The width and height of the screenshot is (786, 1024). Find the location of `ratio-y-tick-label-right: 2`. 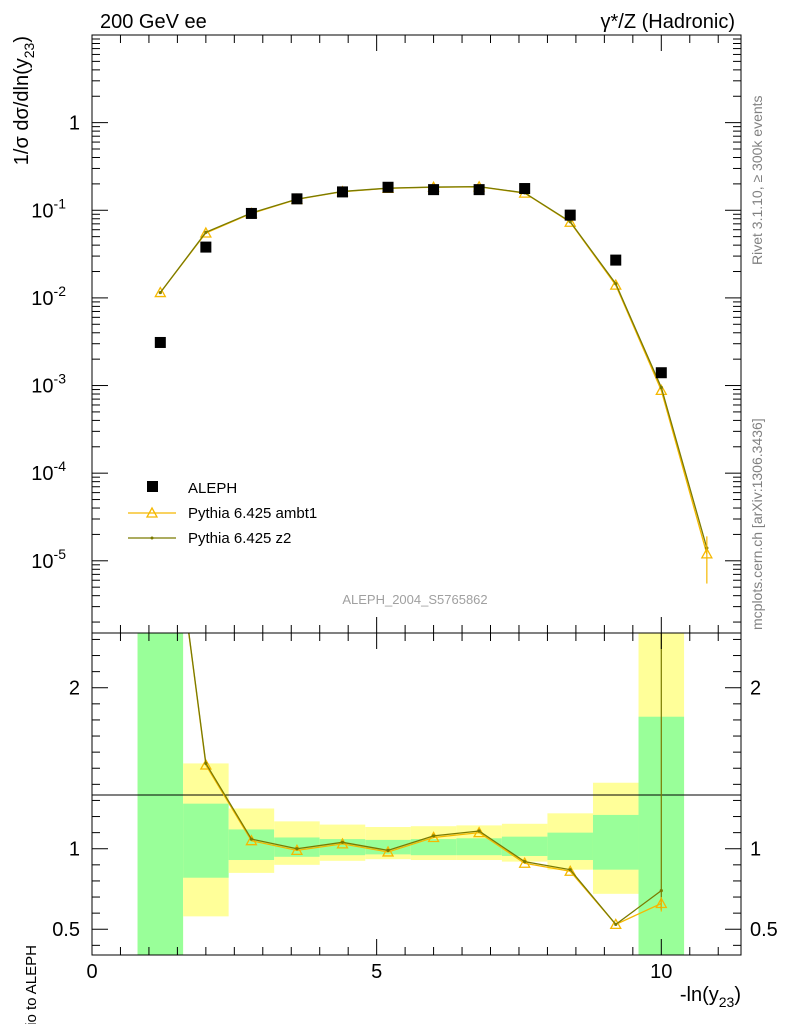

ratio-y-tick-label-right: 2 is located at coordinates (755, 689).